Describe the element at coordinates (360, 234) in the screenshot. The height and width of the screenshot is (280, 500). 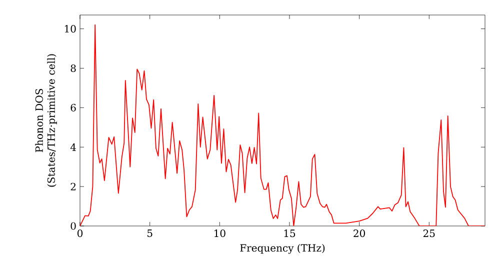
I see `x-tick-label: 20` at that location.